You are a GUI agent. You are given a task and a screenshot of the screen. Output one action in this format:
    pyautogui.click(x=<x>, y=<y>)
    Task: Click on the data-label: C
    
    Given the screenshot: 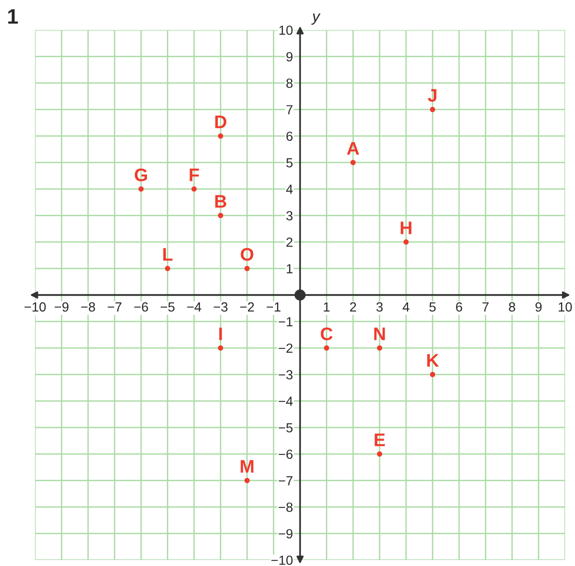 What is the action you would take?
    pyautogui.click(x=326, y=333)
    